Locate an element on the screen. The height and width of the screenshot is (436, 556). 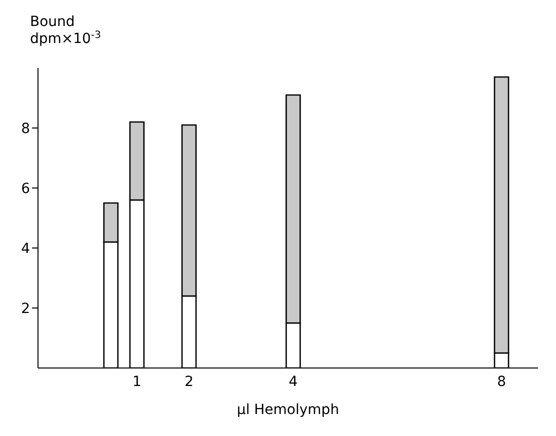
y-axis-title: Bound dpm×10$^{-3}$ is located at coordinates (65, 30).